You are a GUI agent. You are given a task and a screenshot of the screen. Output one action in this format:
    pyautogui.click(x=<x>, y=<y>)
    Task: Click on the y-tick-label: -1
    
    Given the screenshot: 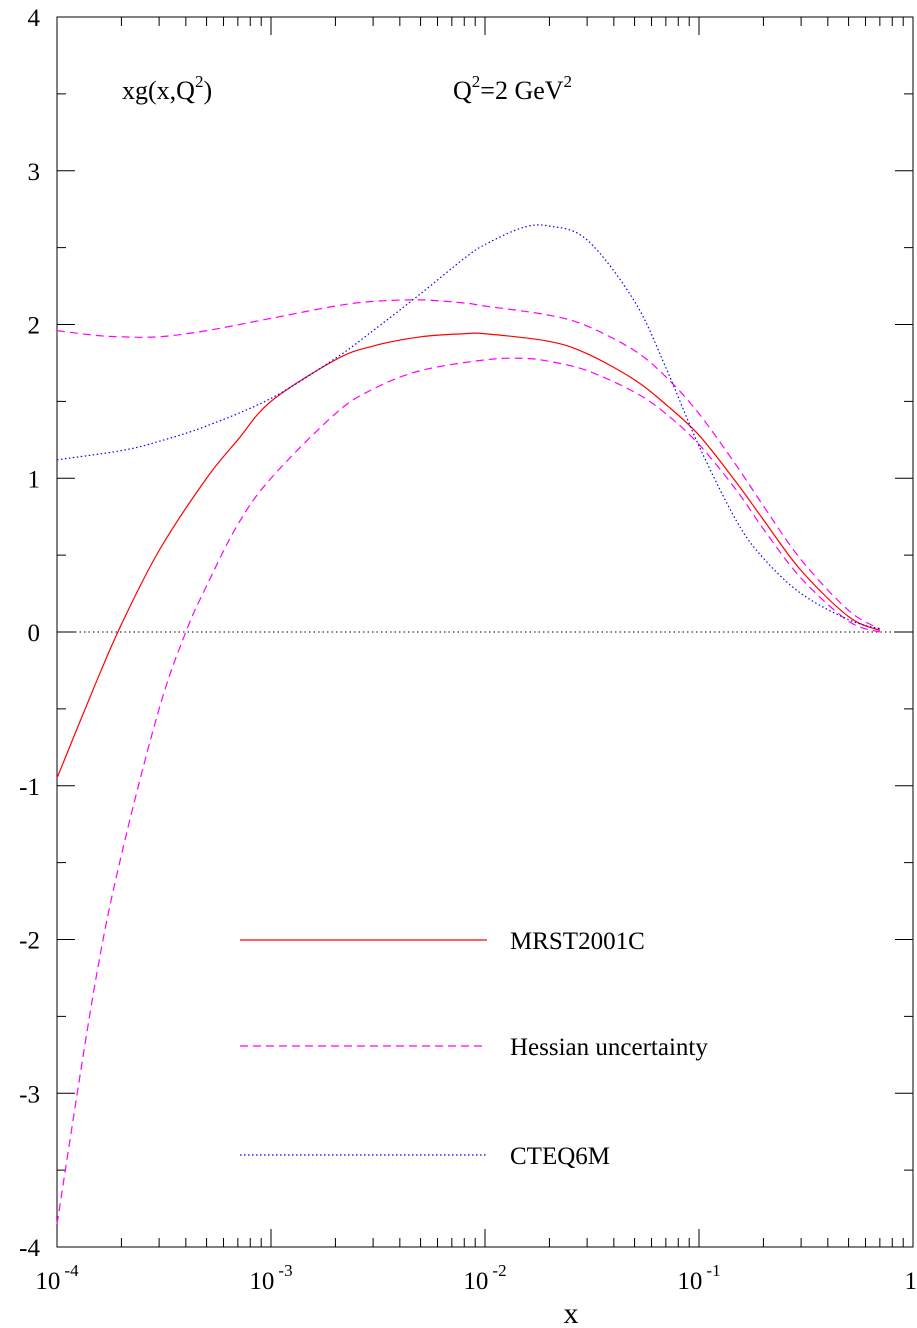 What is the action you would take?
    pyautogui.click(x=29, y=787)
    